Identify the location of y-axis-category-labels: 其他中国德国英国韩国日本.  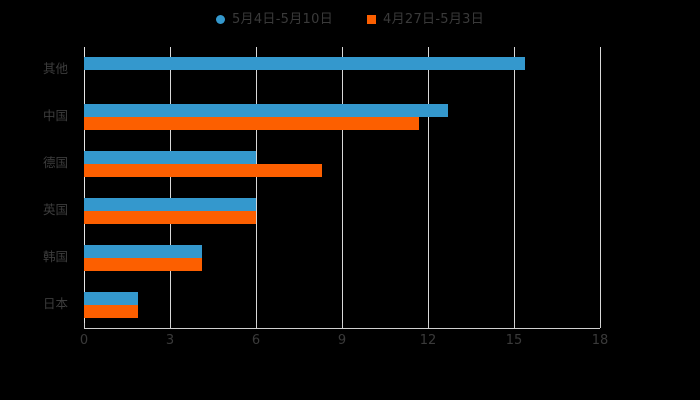
(38, 187).